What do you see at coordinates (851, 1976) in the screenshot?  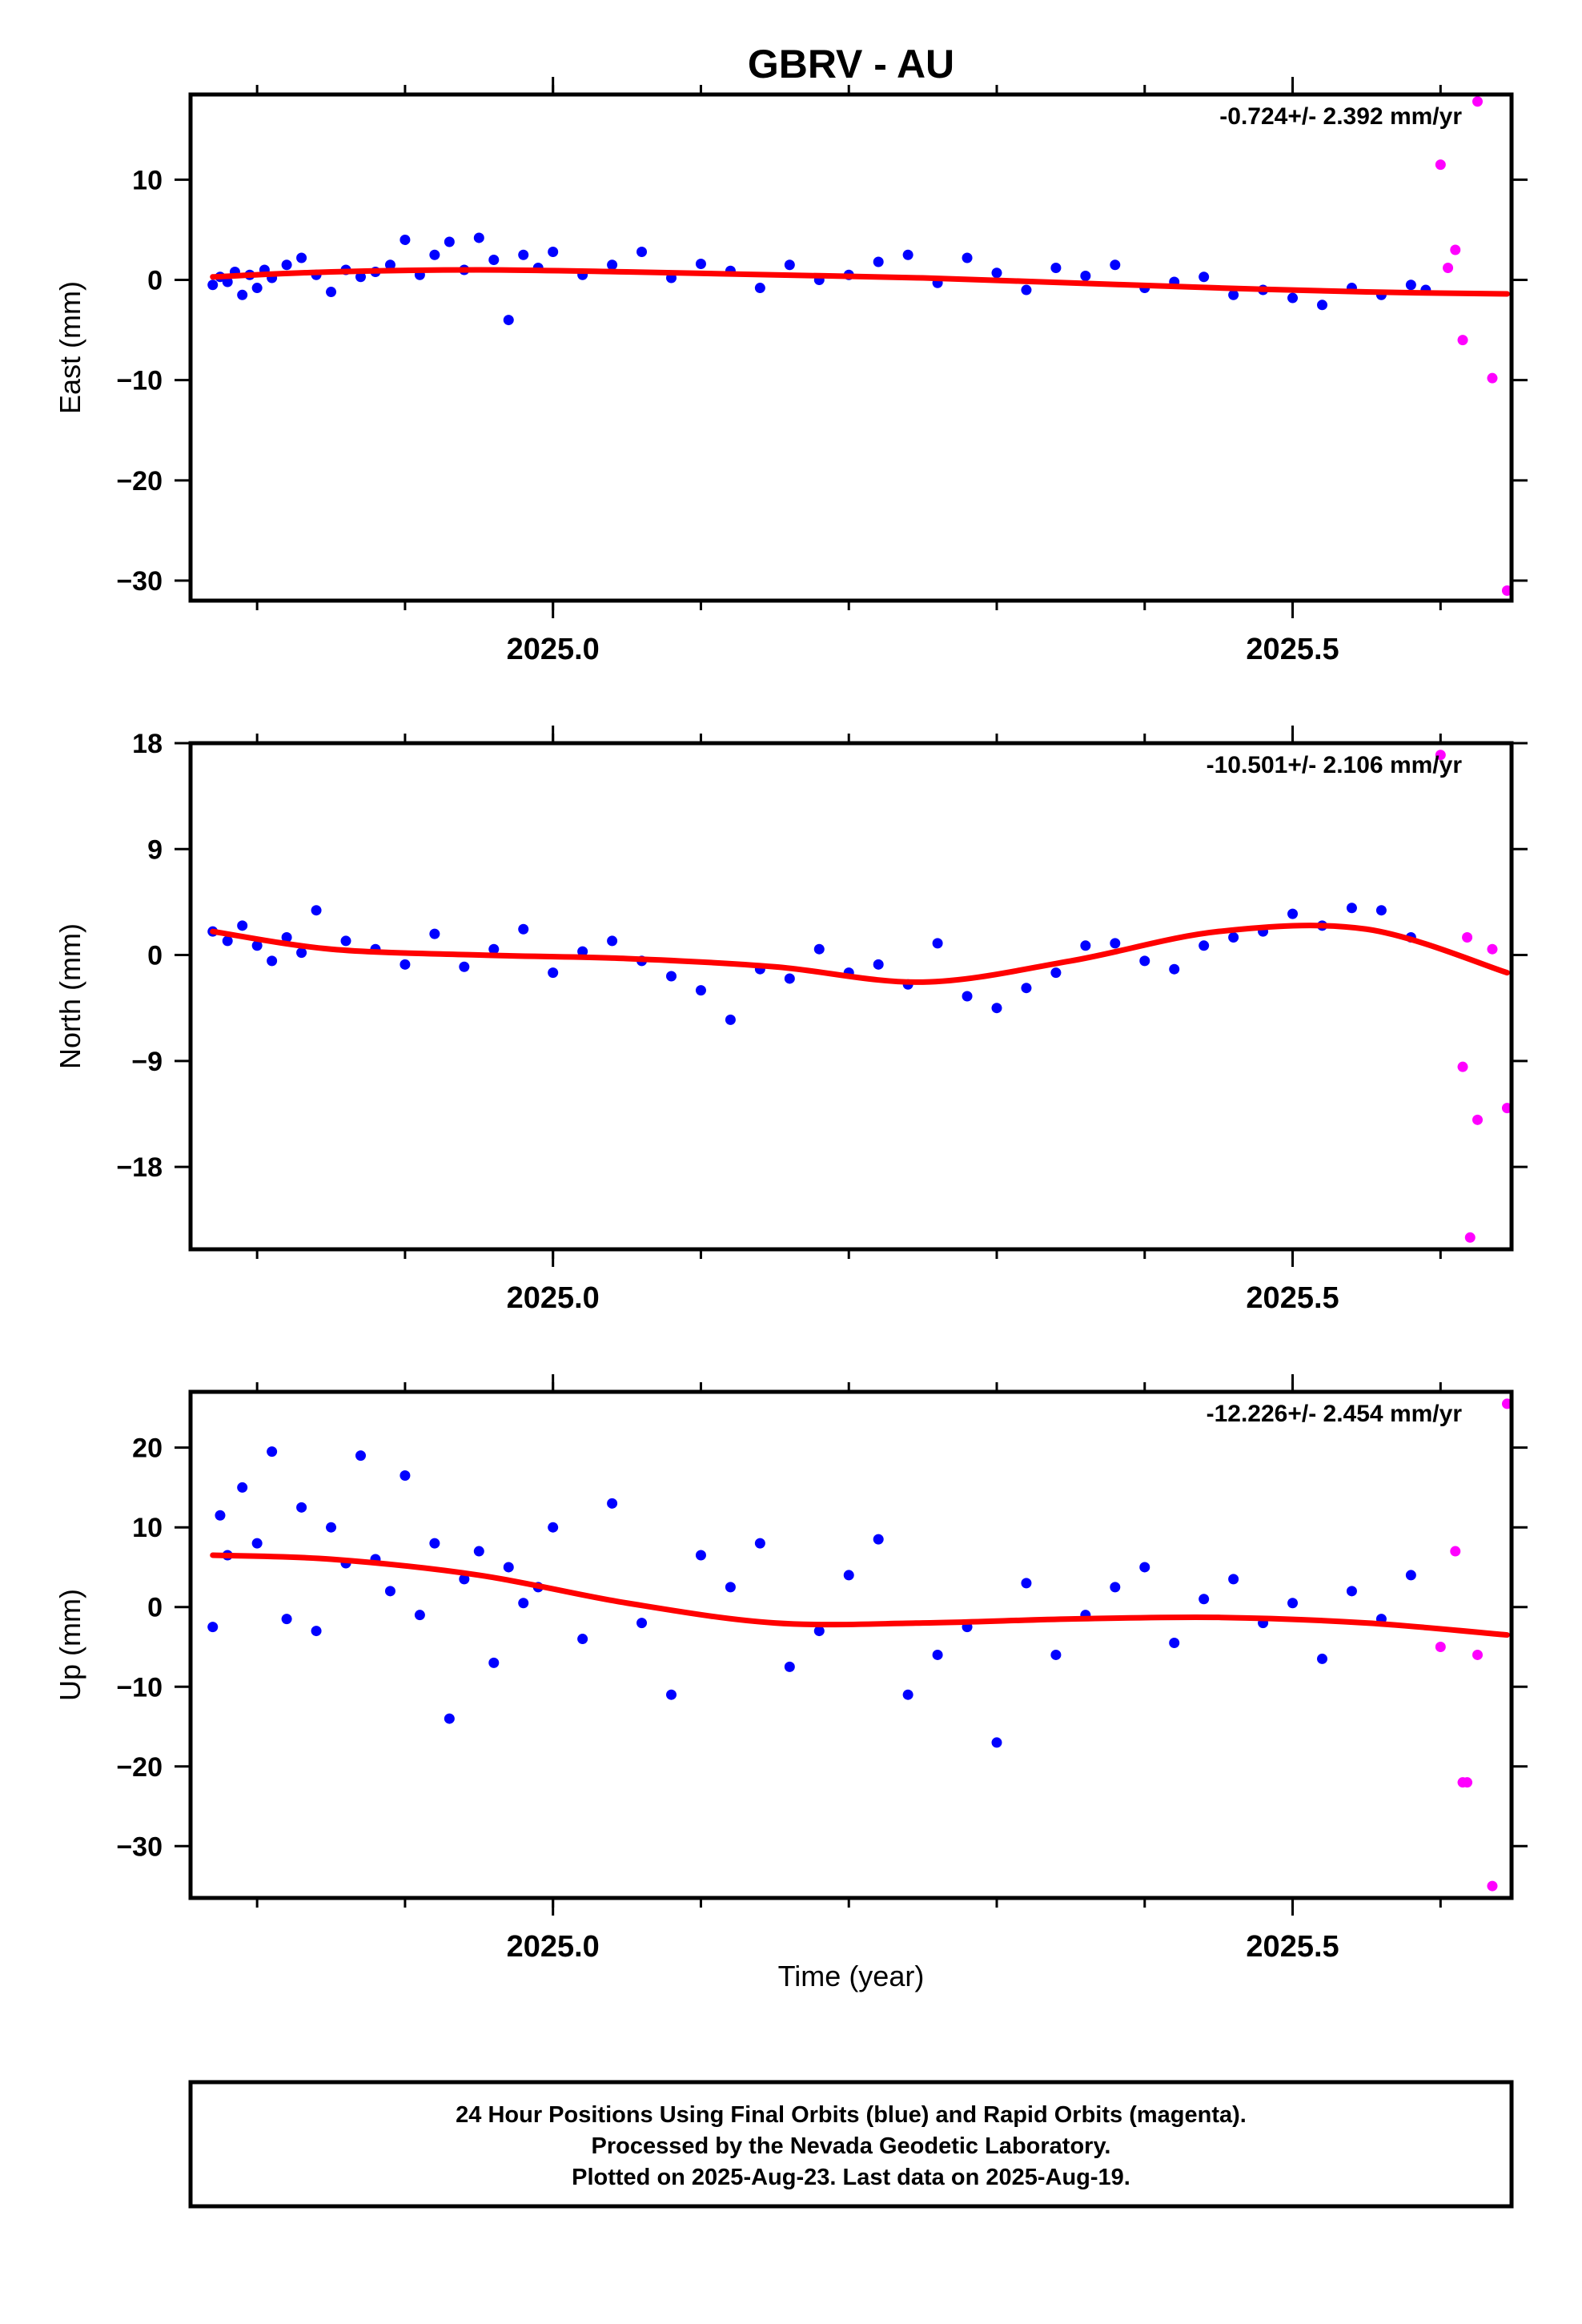 I see `x-axis-label: Time (year)` at bounding box center [851, 1976].